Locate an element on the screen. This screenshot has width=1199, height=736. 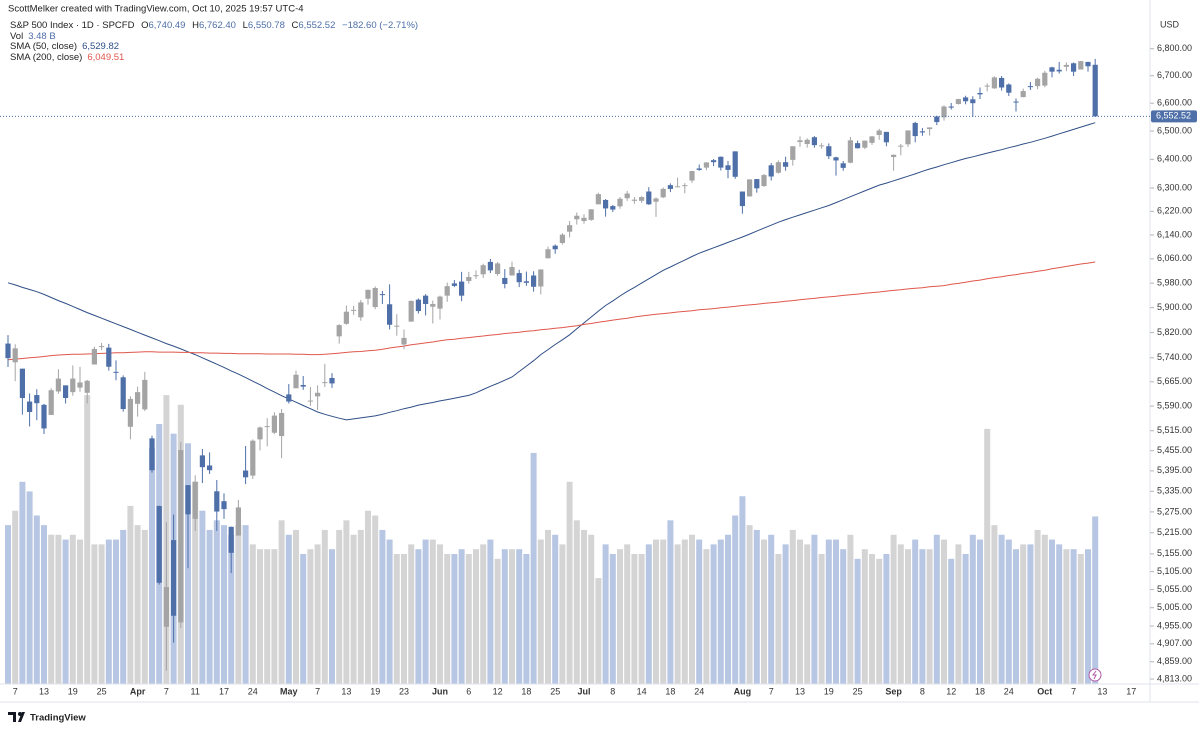
footer-brand: TradingView is located at coordinates (58, 718).